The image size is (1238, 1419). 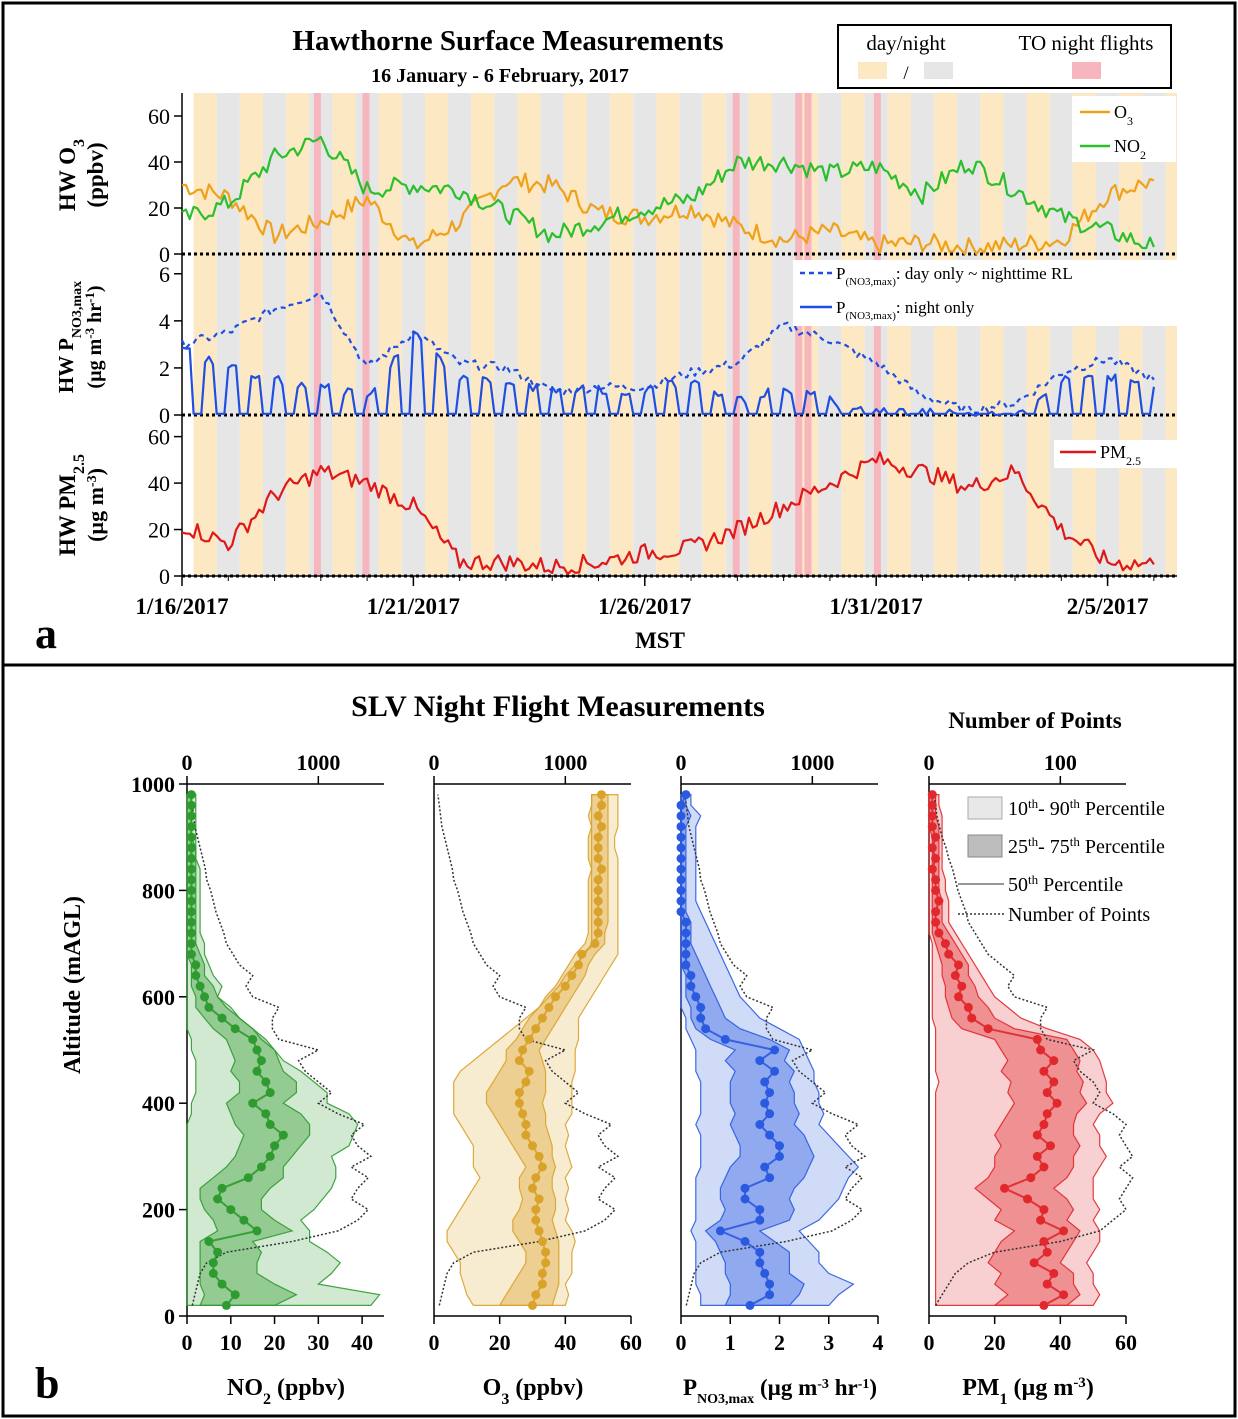 I want to click on panel-a-subtitle: 16 January - 6 February, 2017, so click(x=500, y=76).